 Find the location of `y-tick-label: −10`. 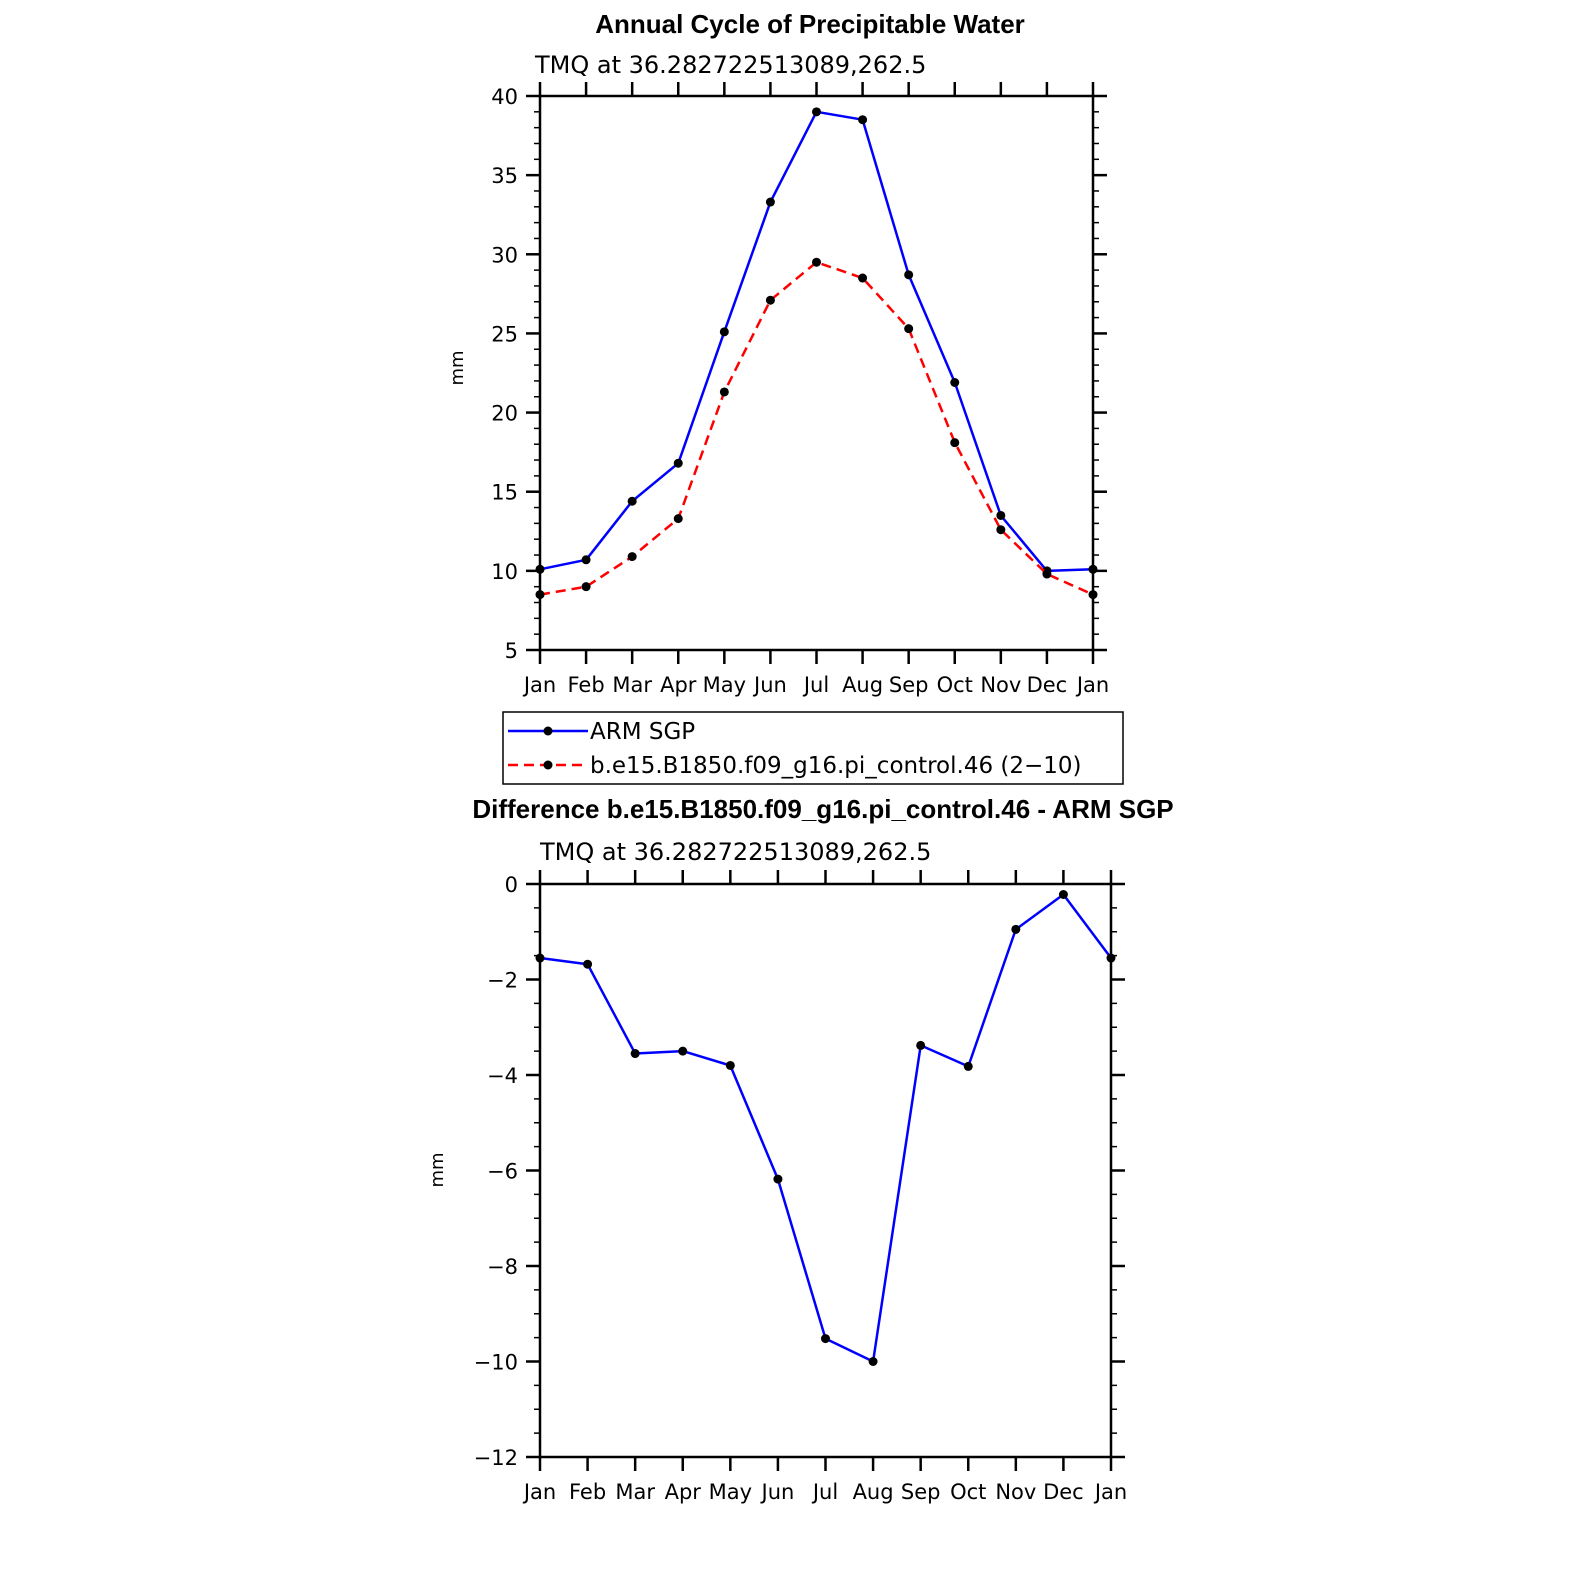

y-tick-label: −10 is located at coordinates (496, 1363).